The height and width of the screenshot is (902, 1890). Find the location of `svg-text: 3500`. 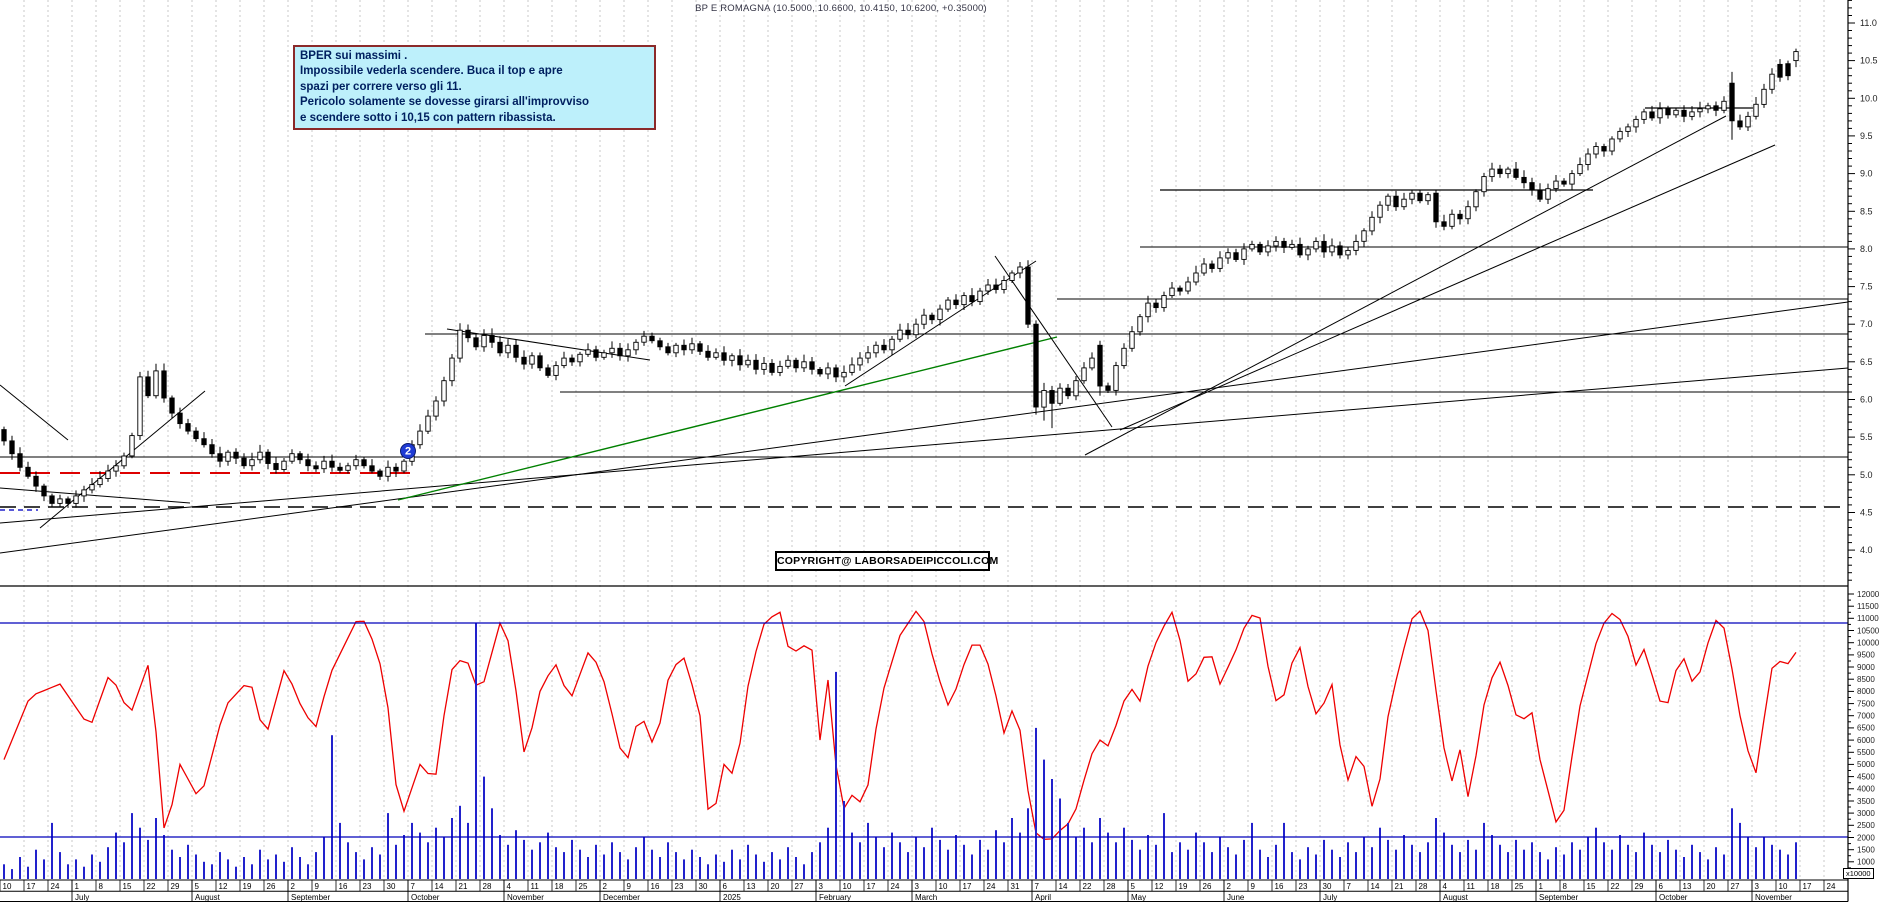

svg-text: 3500 is located at coordinates (1866, 801).